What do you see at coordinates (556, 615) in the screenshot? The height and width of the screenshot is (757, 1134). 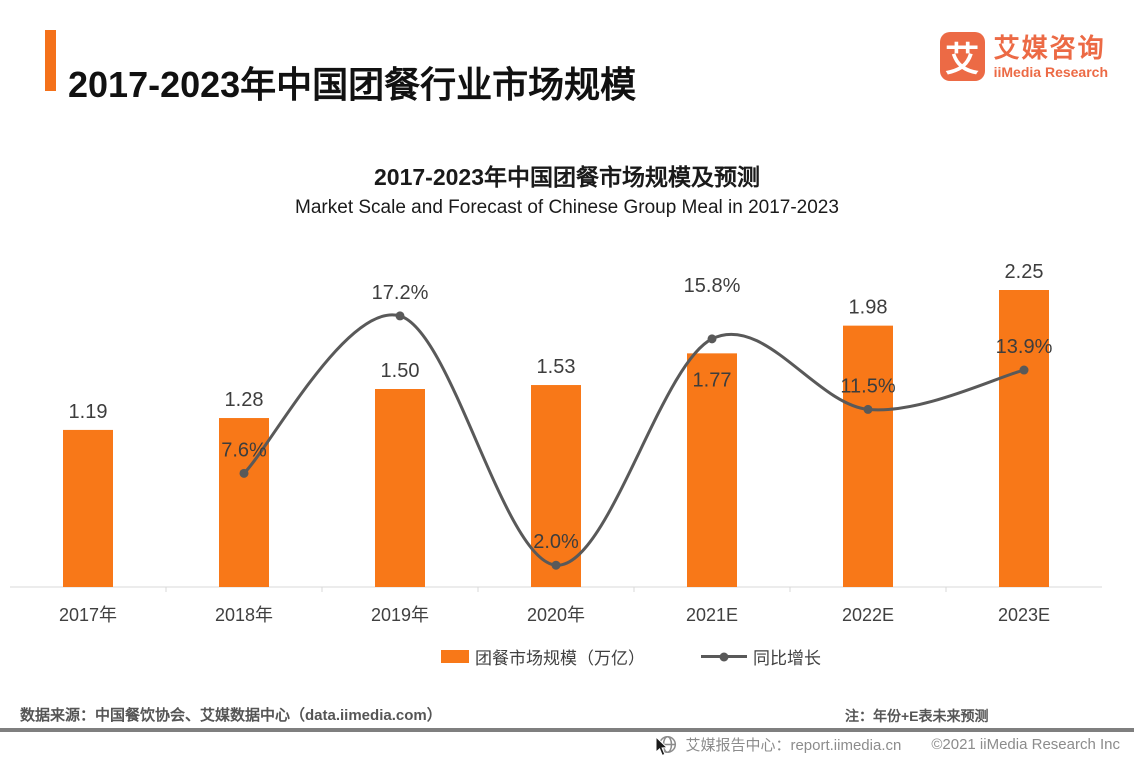 I see `x-axis-label: 2020年` at bounding box center [556, 615].